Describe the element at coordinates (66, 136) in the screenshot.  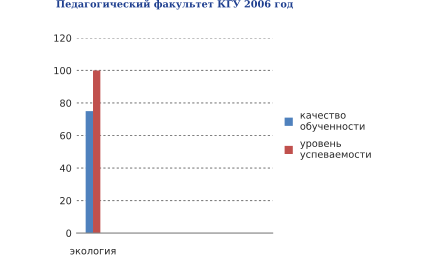
I see `y-tick-label: 60` at that location.